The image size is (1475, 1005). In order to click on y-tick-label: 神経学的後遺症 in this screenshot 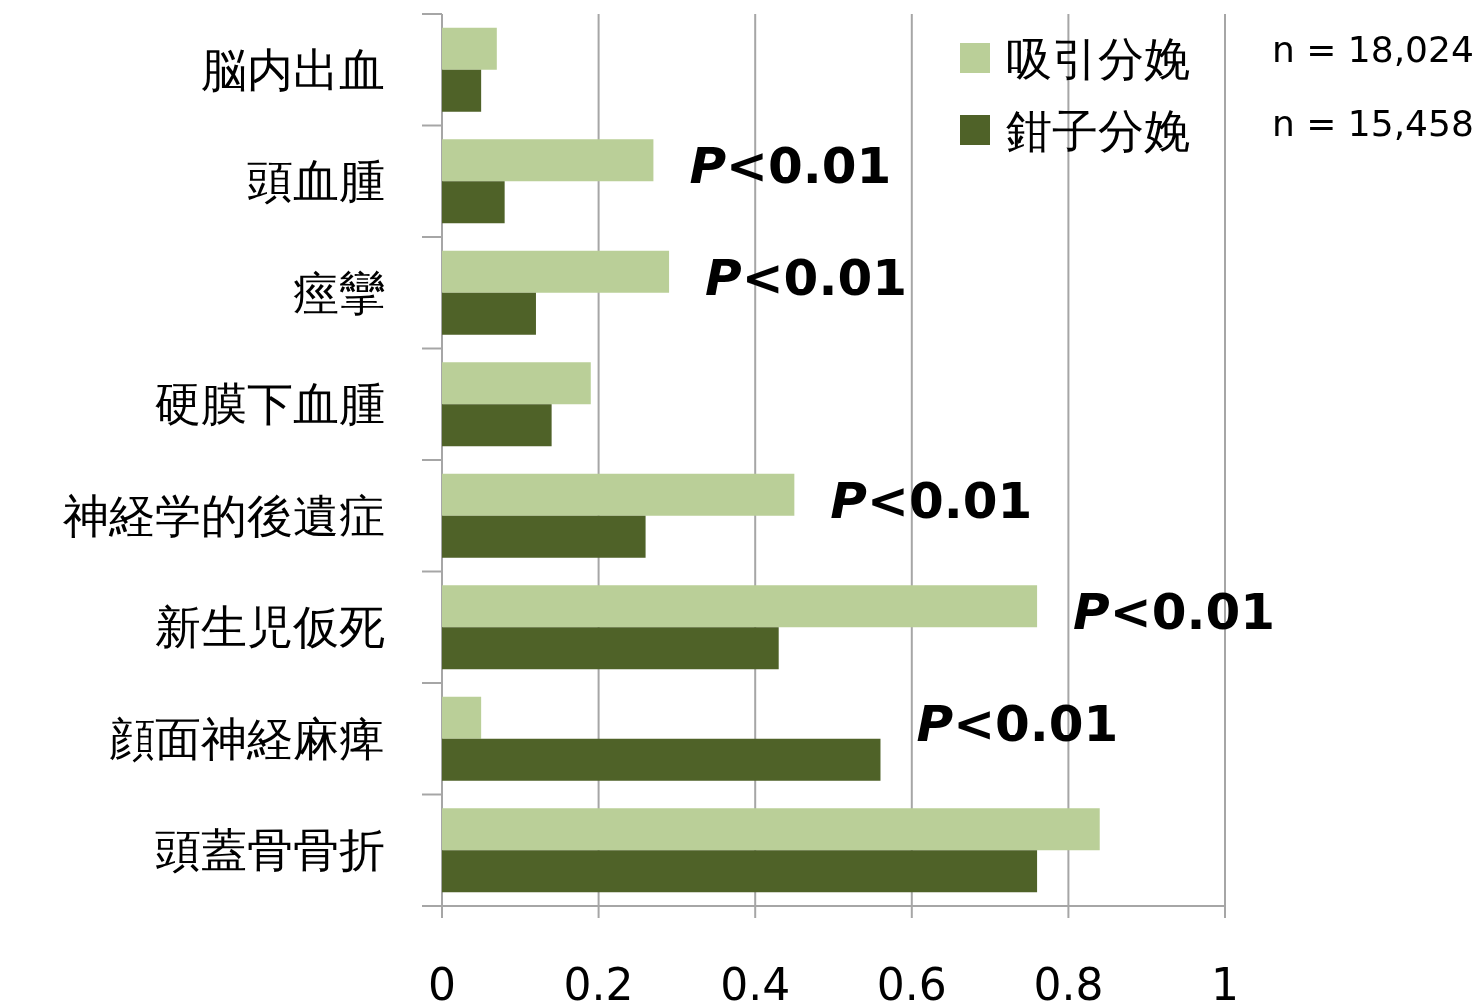, I will do `click(224, 515)`.